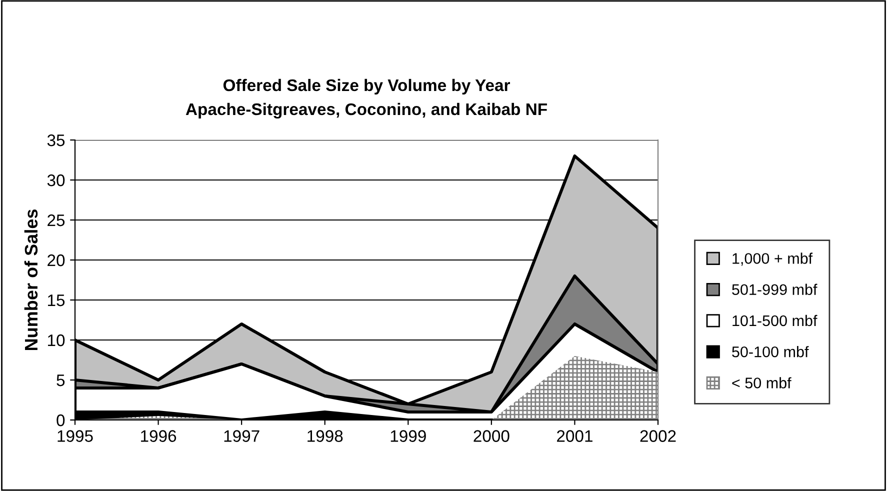 The image size is (887, 491). I want to click on x-tick-label: 1999, so click(408, 436).